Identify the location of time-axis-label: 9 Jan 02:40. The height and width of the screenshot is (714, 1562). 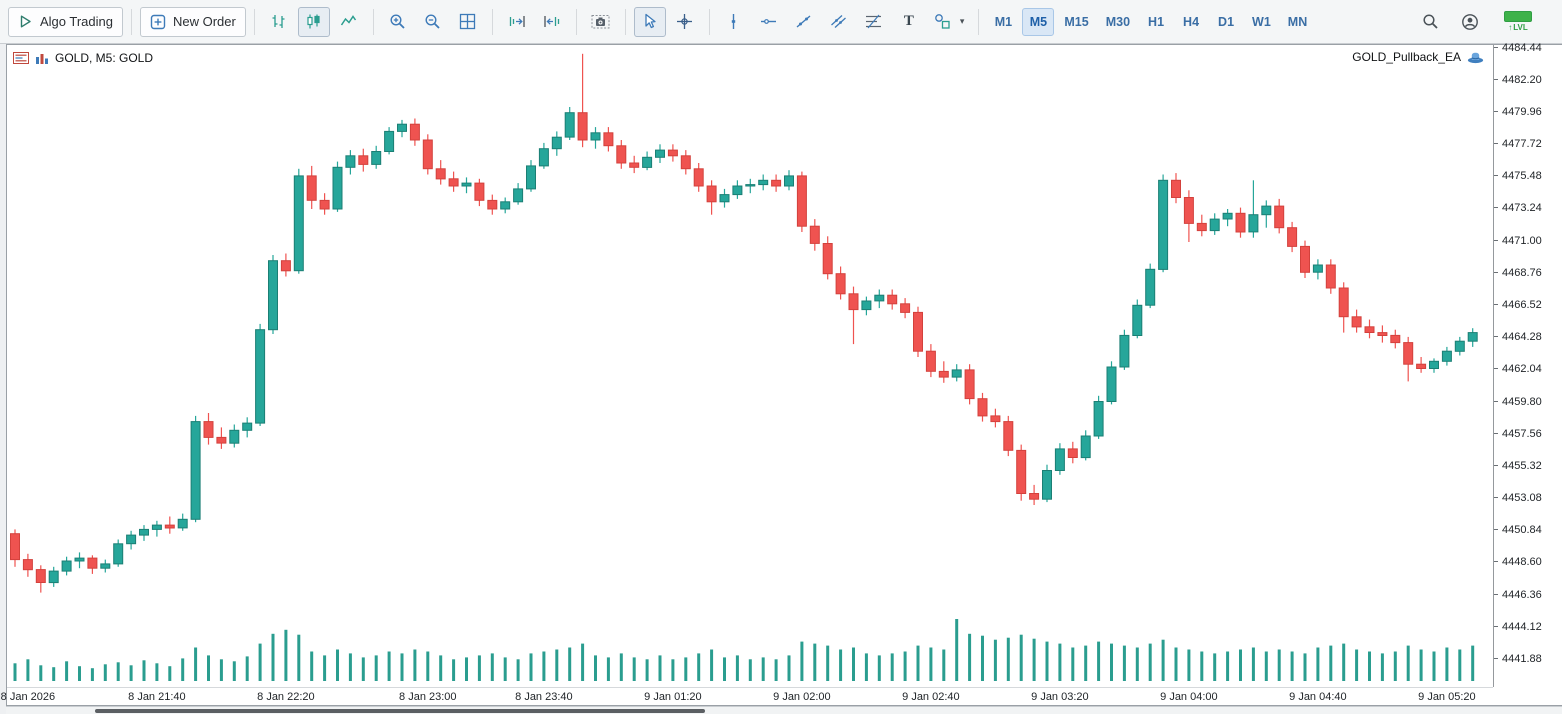
(931, 697).